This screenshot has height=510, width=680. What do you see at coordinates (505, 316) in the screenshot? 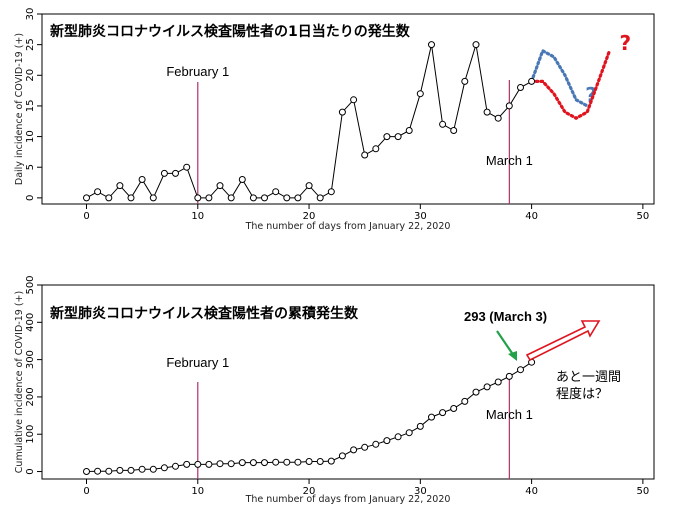
I see `latest-value-callout: 293 (March 3)` at bounding box center [505, 316].